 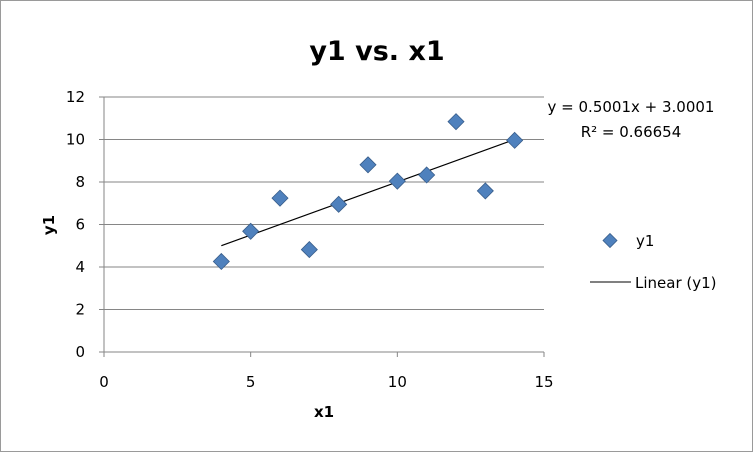 What do you see at coordinates (104, 382) in the screenshot?
I see `x-tick-label-0: 0` at bounding box center [104, 382].